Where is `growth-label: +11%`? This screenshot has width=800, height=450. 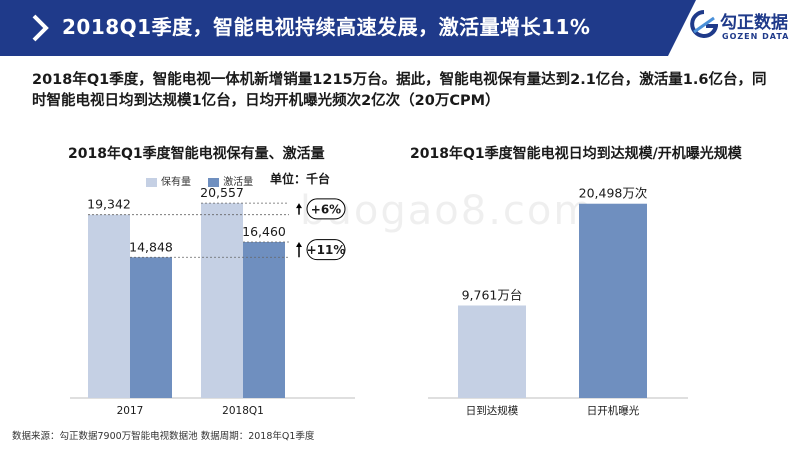 growth-label: +11% is located at coordinates (326, 250).